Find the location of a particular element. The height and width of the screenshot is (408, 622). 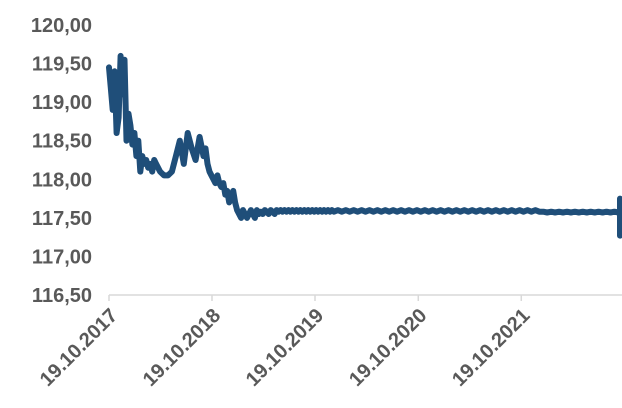

x-tick-label: 19.10.2021 is located at coordinates (491, 348).